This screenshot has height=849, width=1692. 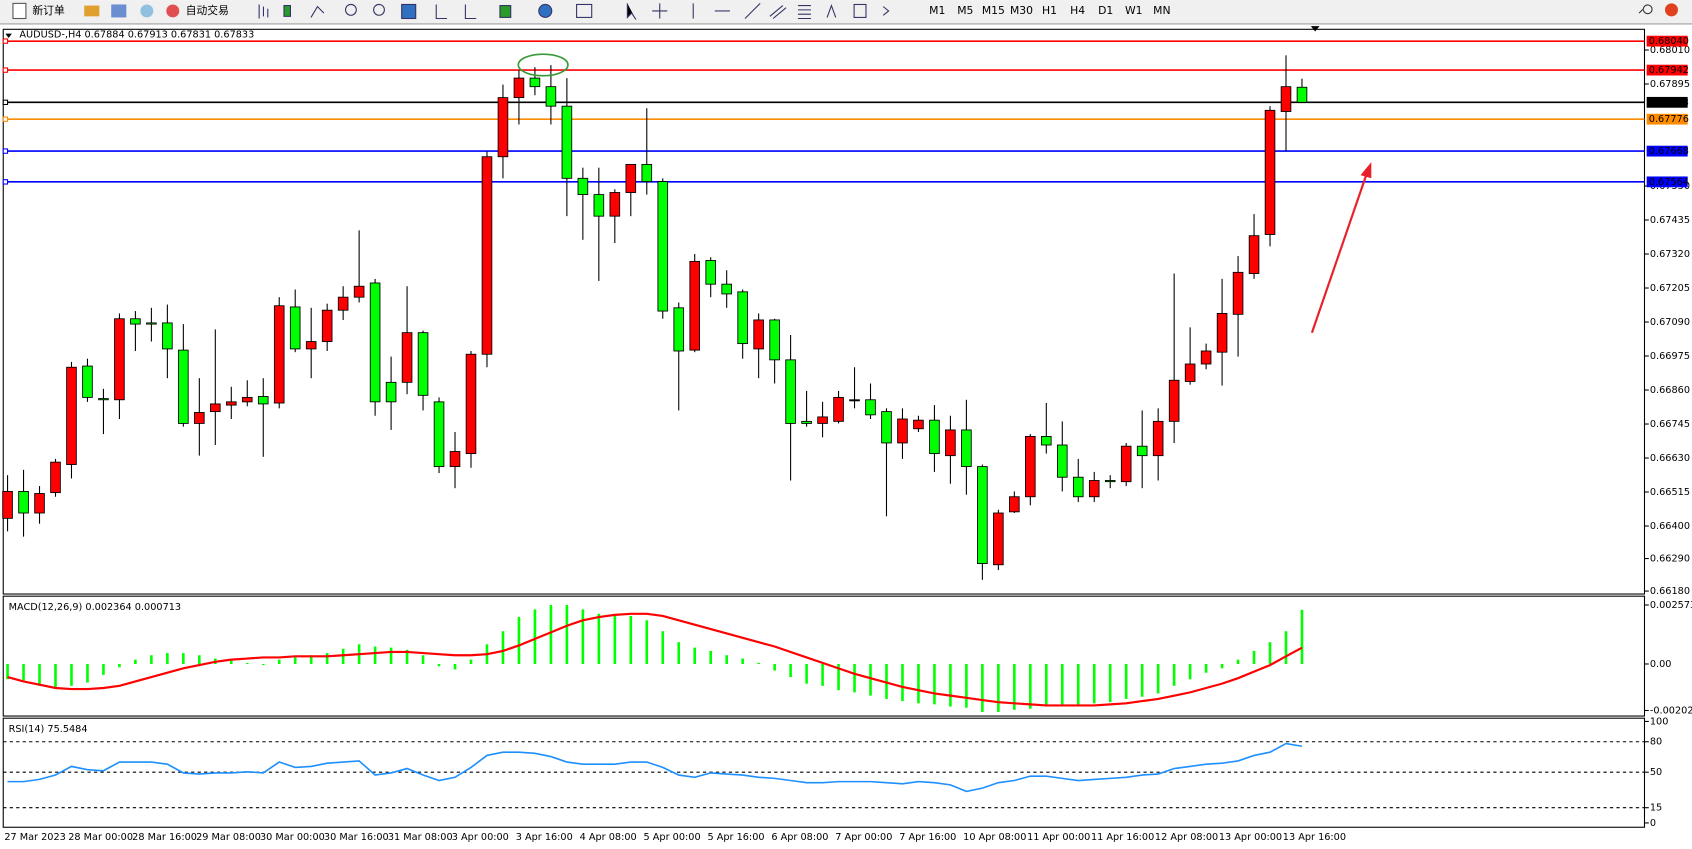 I want to click on fibonacci, so click(x=804, y=12).